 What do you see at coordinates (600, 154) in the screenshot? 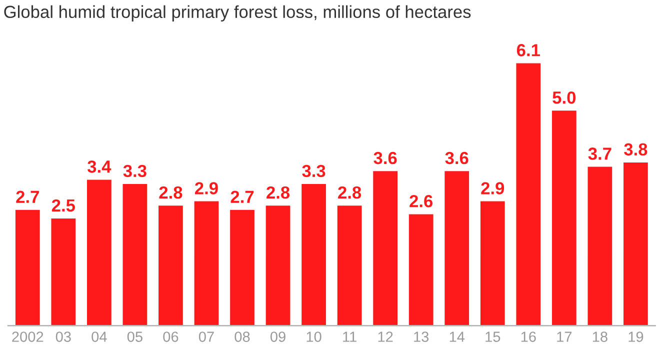
I see `data-label: 3.7` at bounding box center [600, 154].